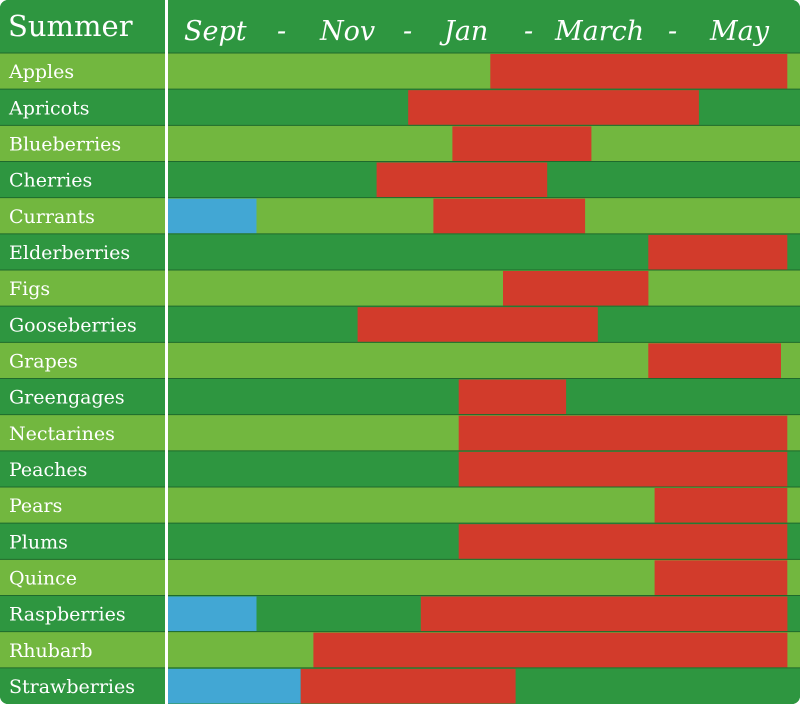  I want to click on row-label: Grapes, so click(43, 361).